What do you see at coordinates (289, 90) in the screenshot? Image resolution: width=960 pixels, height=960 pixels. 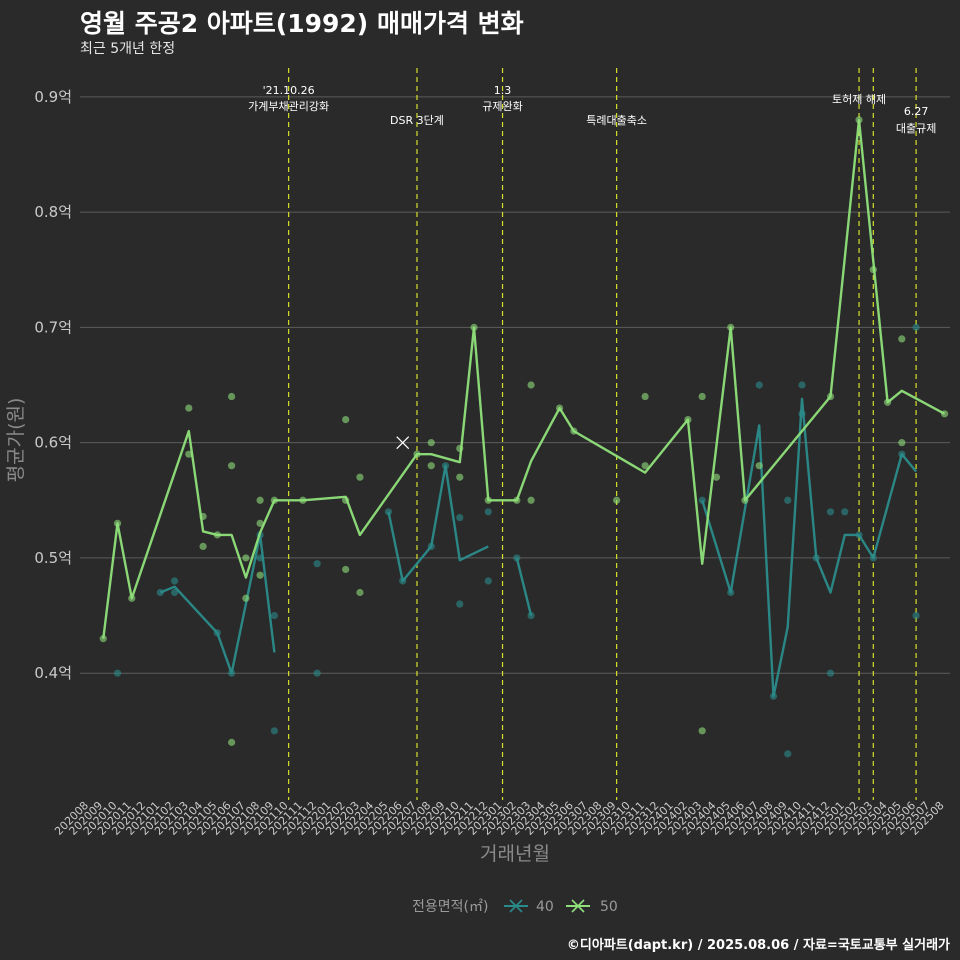 I see `event-label: '21.10.26` at bounding box center [289, 90].